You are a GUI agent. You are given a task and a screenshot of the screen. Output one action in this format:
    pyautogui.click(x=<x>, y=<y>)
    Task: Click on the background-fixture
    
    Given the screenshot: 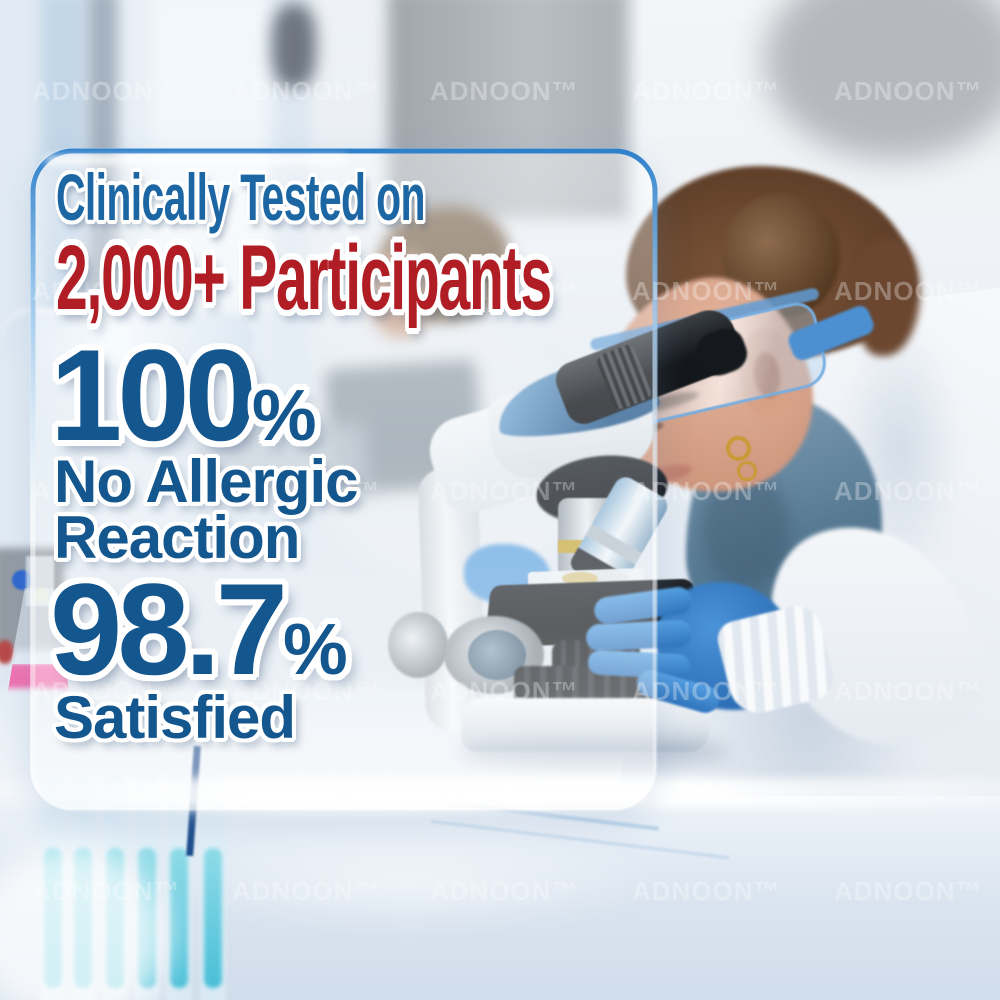 What is the action you would take?
    pyautogui.click(x=294, y=46)
    